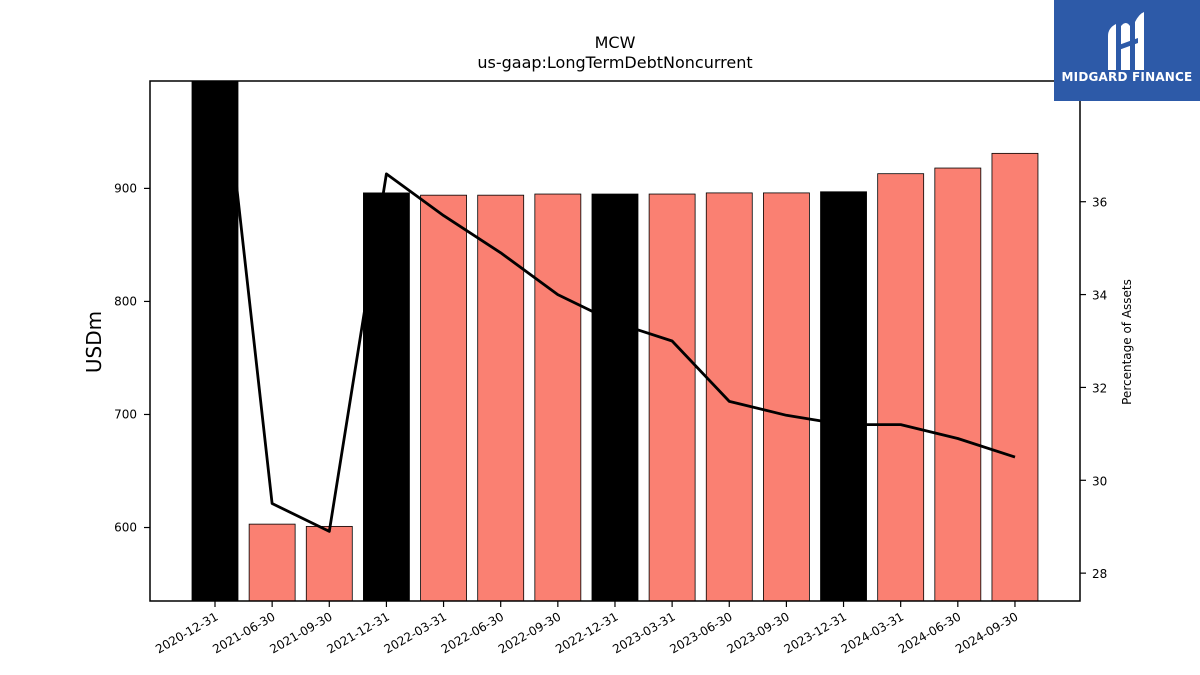  What do you see at coordinates (1099, 203) in the screenshot?
I see `y2-tick-label: 36` at bounding box center [1099, 203].